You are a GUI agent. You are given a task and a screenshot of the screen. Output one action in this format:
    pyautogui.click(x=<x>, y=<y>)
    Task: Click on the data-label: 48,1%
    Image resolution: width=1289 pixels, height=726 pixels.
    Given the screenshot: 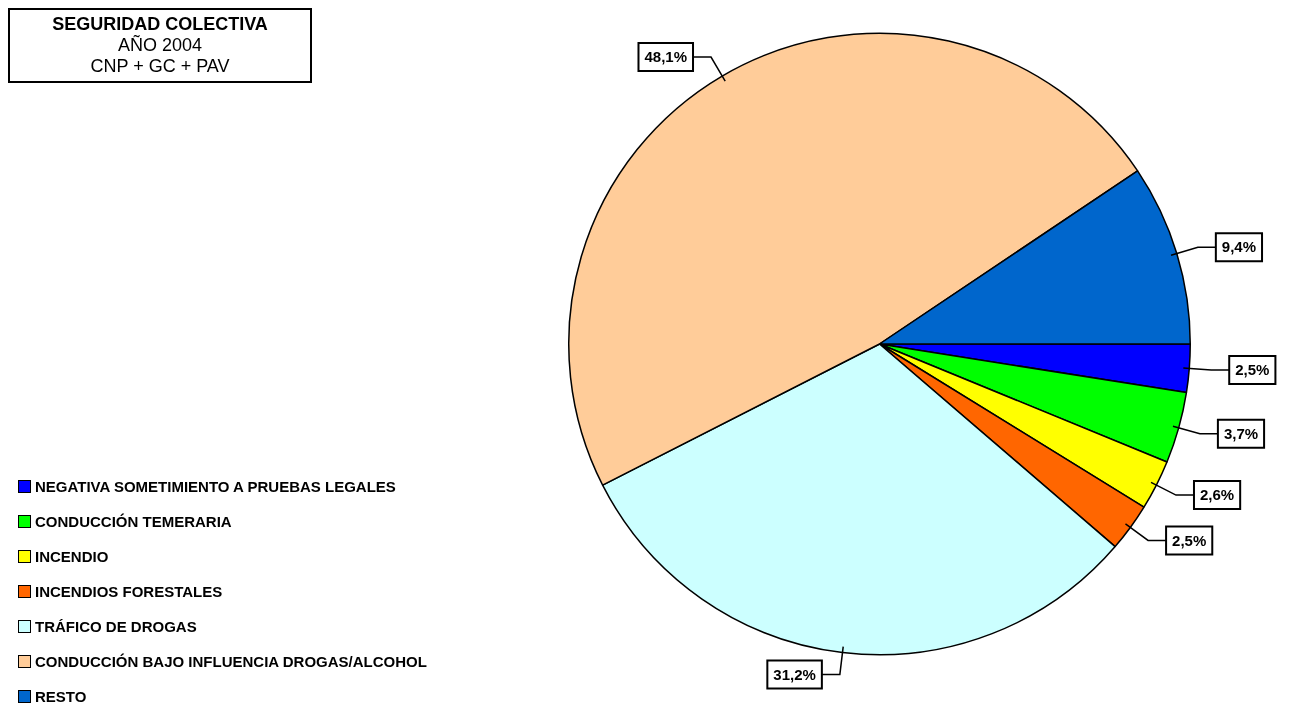 What is the action you would take?
    pyautogui.click(x=666, y=57)
    